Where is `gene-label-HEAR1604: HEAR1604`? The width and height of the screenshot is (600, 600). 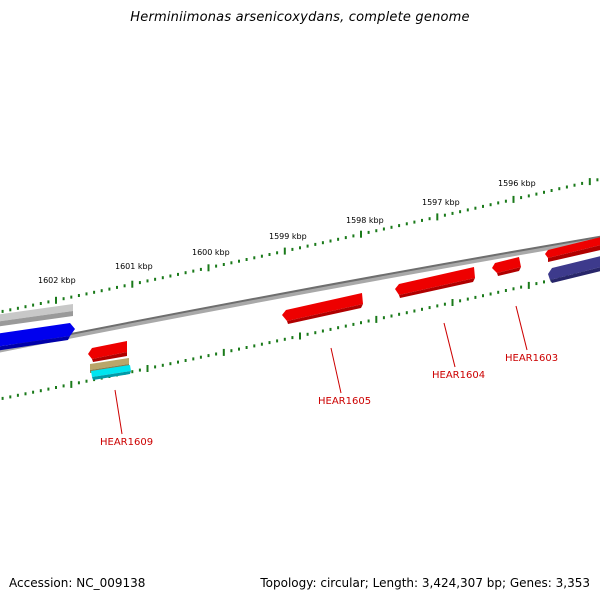
gene-label-HEAR1604: HEAR1604 is located at coordinates (458, 375).